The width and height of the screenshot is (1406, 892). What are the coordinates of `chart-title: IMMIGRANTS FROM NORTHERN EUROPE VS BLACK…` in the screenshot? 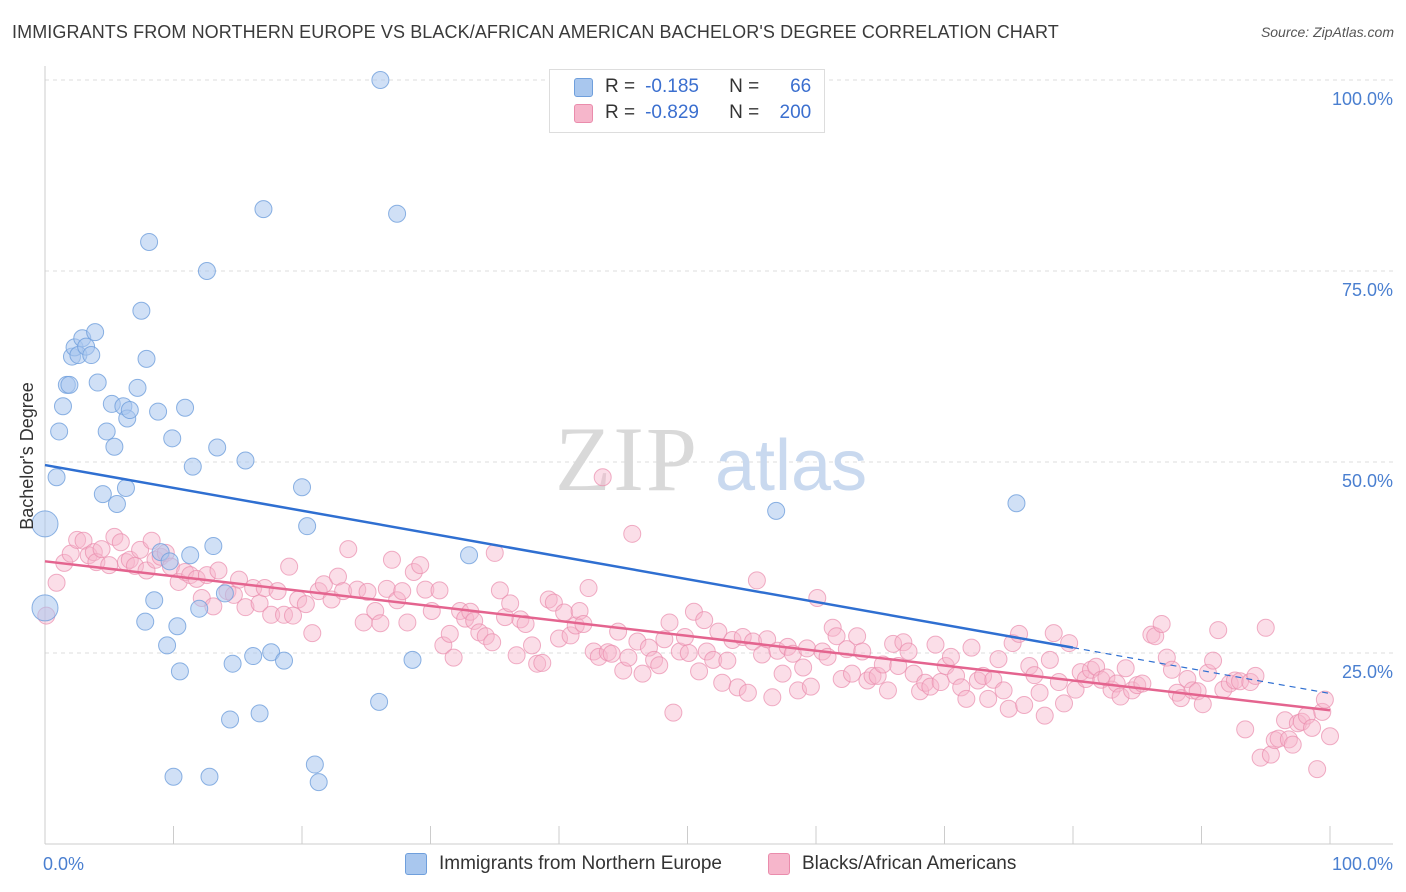 It's located at (535, 32).